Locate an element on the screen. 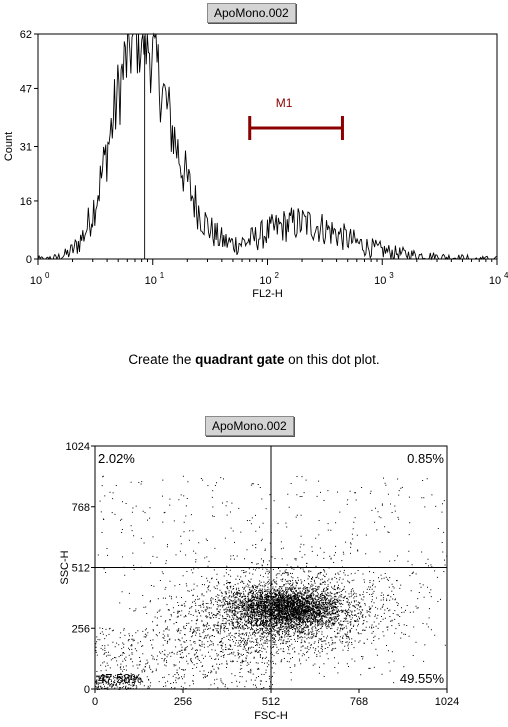  x-axis-label: FL2-H is located at coordinates (267, 294).